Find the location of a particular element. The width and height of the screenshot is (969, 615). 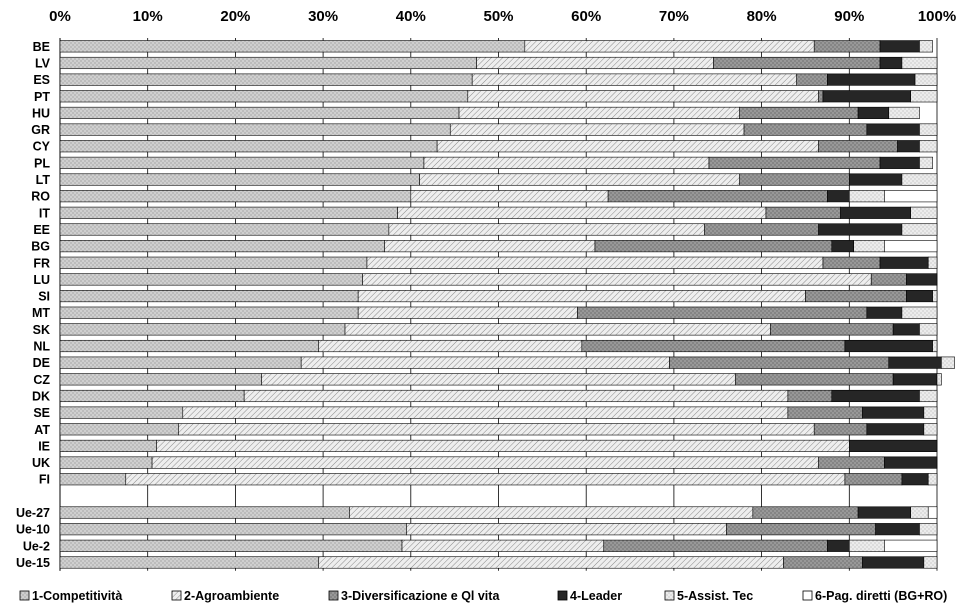

category-label: SK is located at coordinates (41, 330).